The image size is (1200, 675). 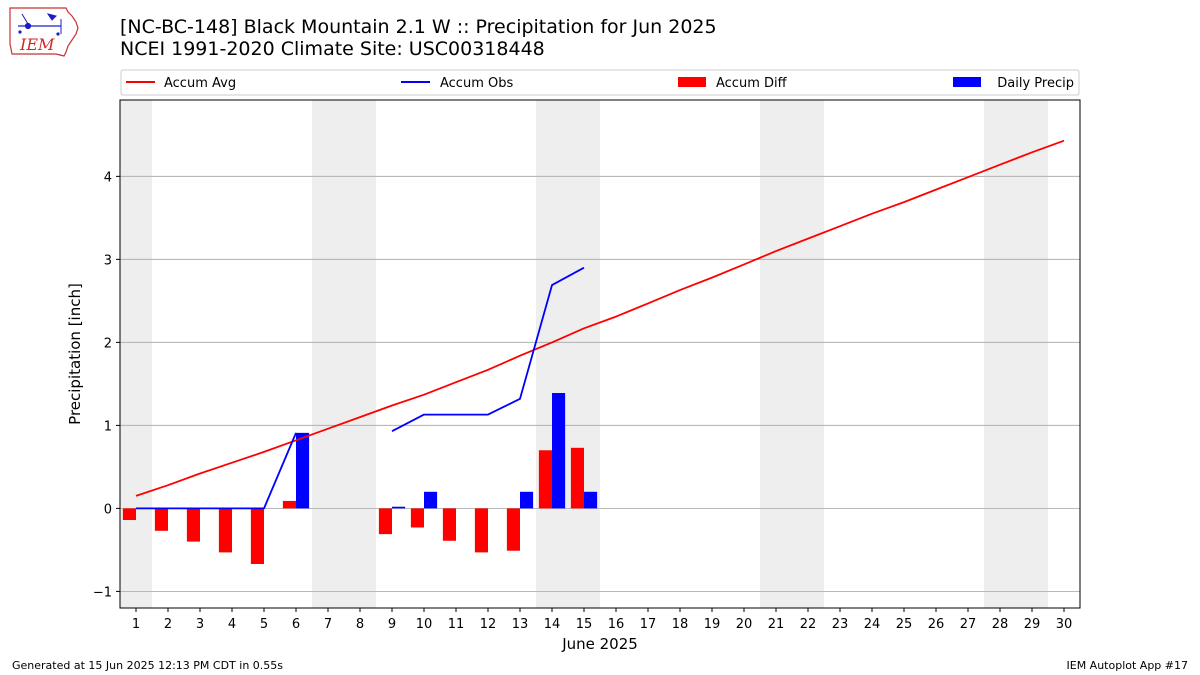 What do you see at coordinates (200, 83) in the screenshot?
I see `legend-accum-avg-label: Accum Avg` at bounding box center [200, 83].